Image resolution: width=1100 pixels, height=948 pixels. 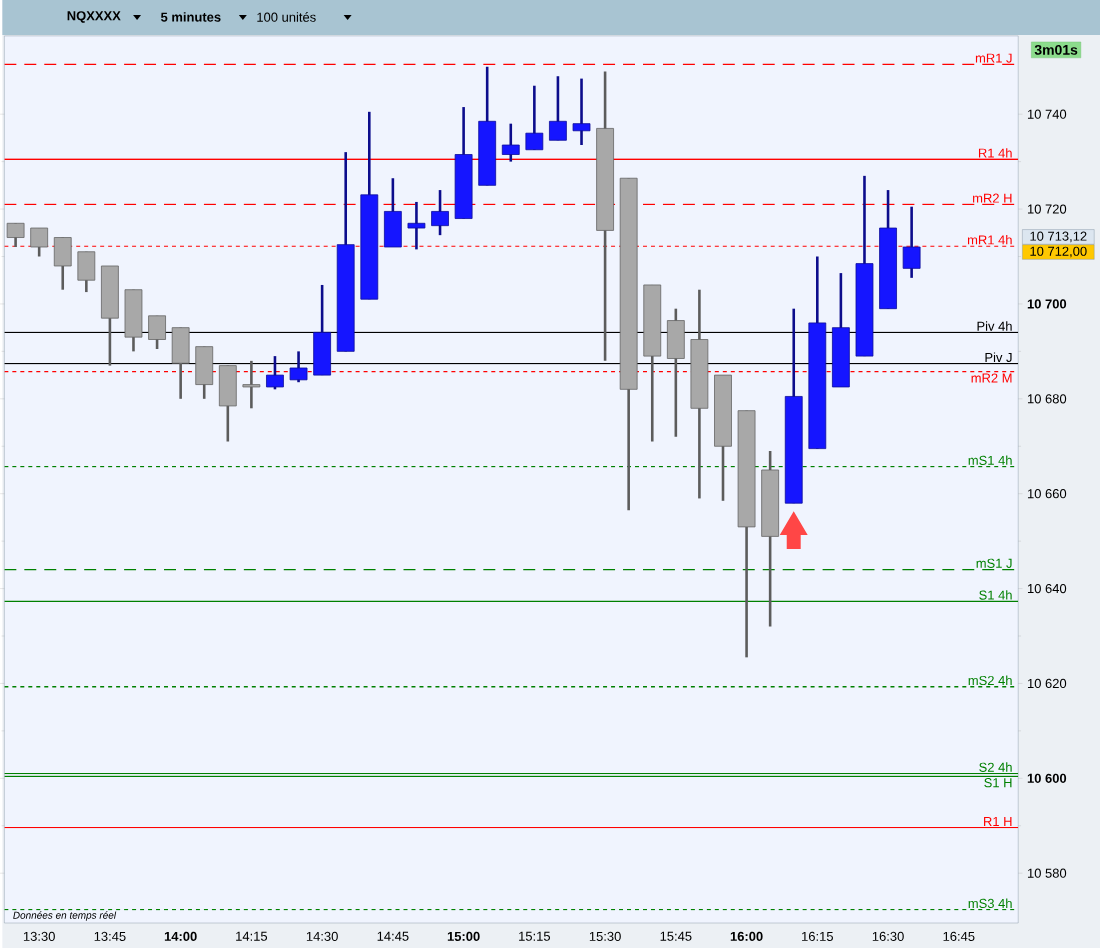 I want to click on x-tick-label: 14:30, so click(x=322, y=936).